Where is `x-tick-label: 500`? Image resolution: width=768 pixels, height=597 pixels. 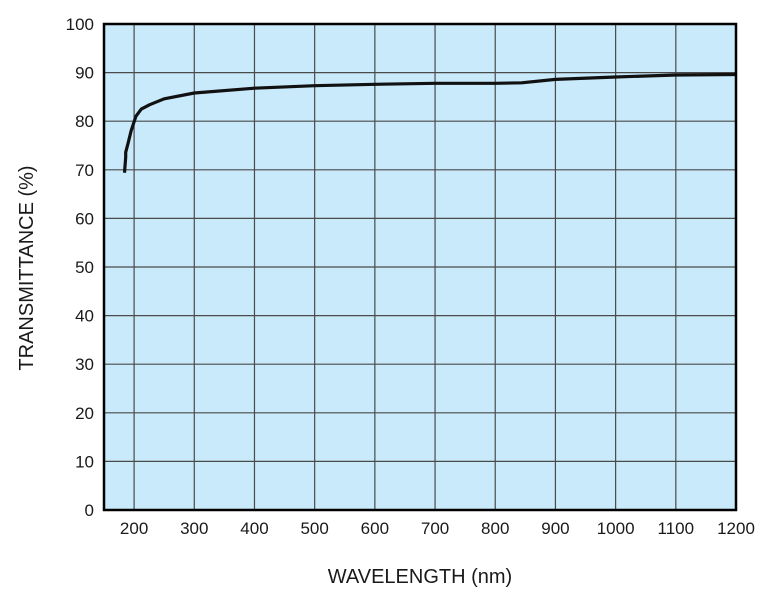 x-tick-label: 500 is located at coordinates (314, 528).